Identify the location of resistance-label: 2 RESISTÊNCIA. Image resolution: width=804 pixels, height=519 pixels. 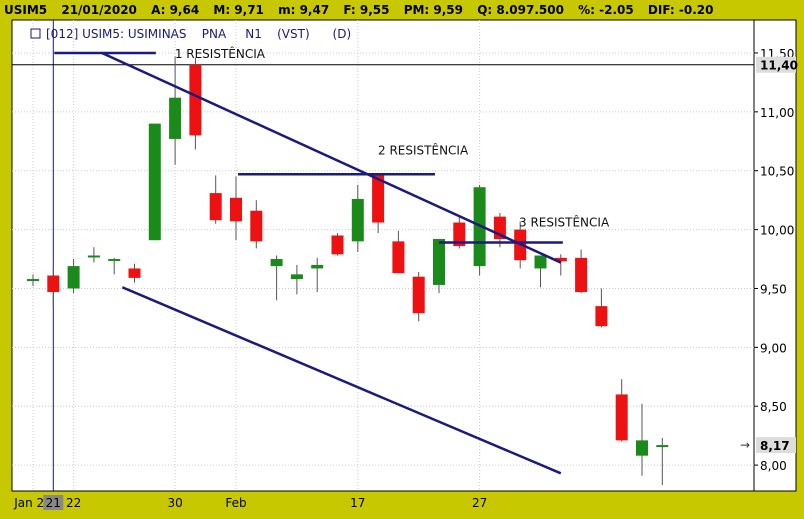
(423, 149).